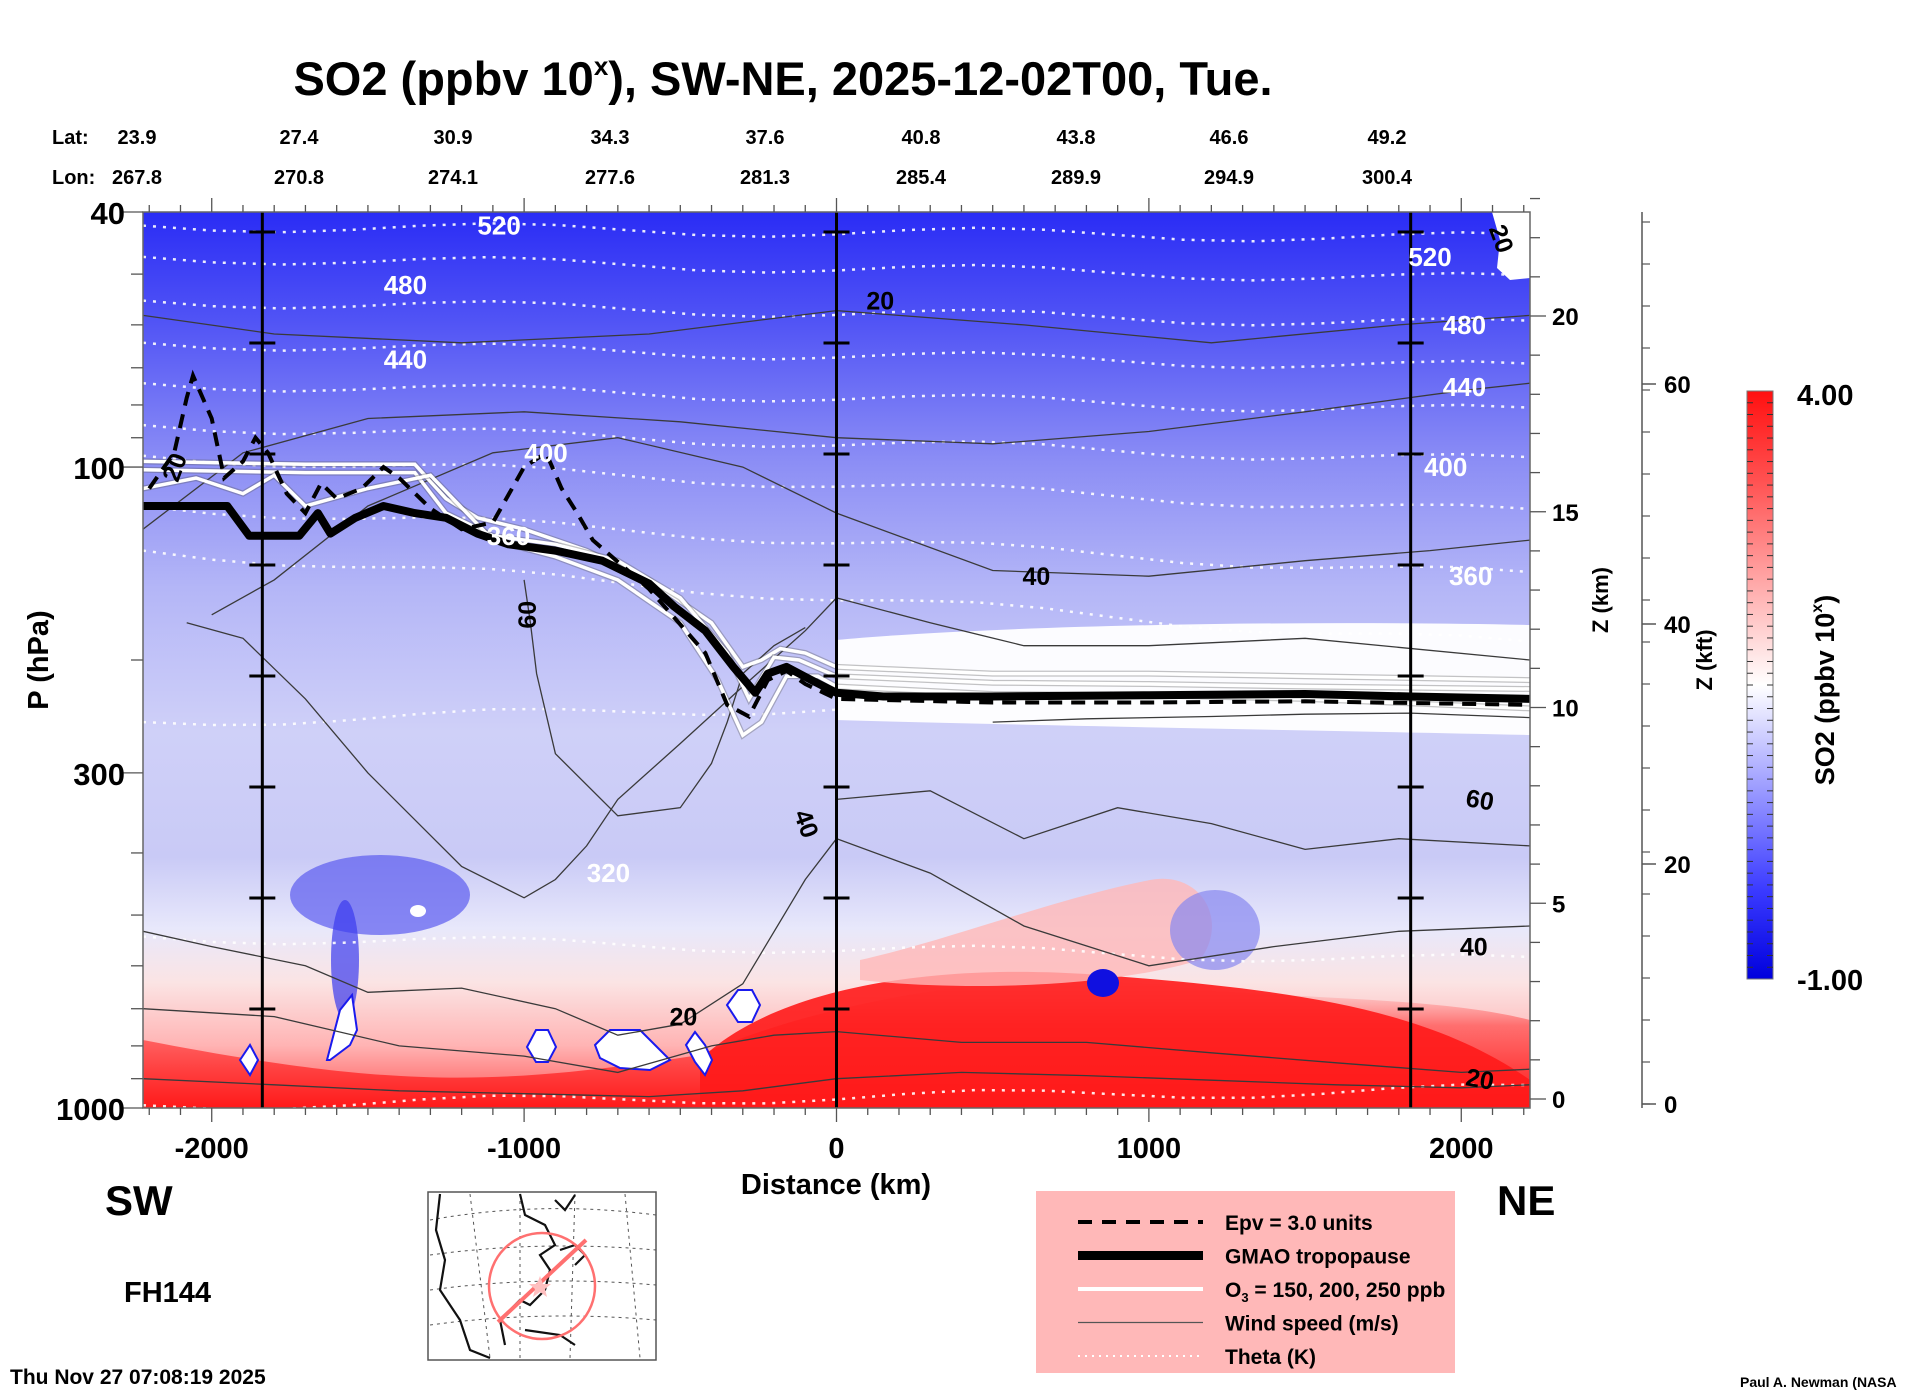 The width and height of the screenshot is (1926, 1394). Describe the element at coordinates (1076, 138) in the screenshot. I see `lat-value: 43.8` at that location.